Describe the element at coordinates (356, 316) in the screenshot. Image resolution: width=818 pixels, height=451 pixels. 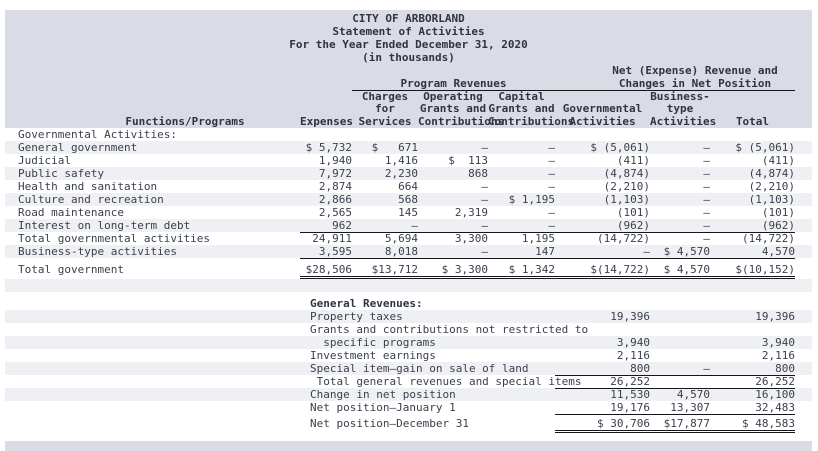
I see `row-label: Property taxes` at that location.